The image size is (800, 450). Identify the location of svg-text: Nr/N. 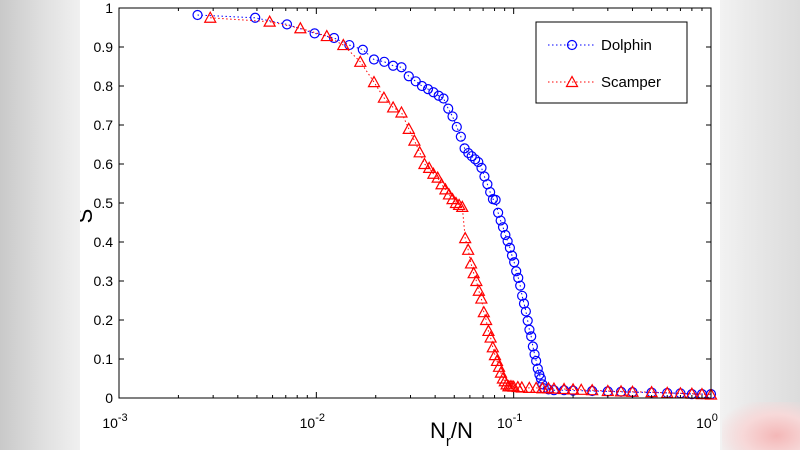
(451, 434).